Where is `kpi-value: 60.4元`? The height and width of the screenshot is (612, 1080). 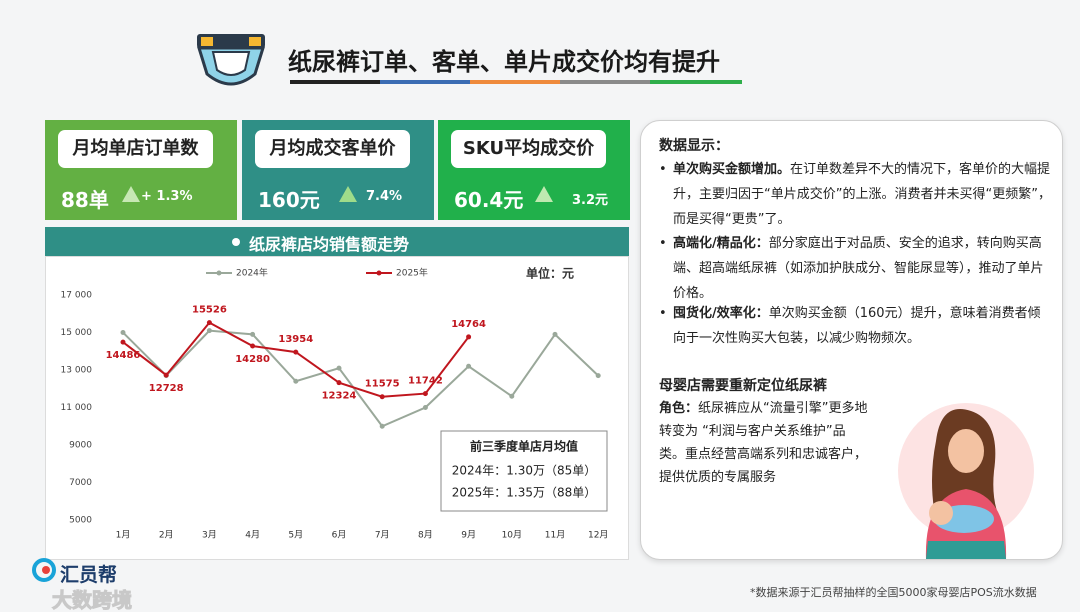
kpi-value: 60.4元 is located at coordinates (489, 200).